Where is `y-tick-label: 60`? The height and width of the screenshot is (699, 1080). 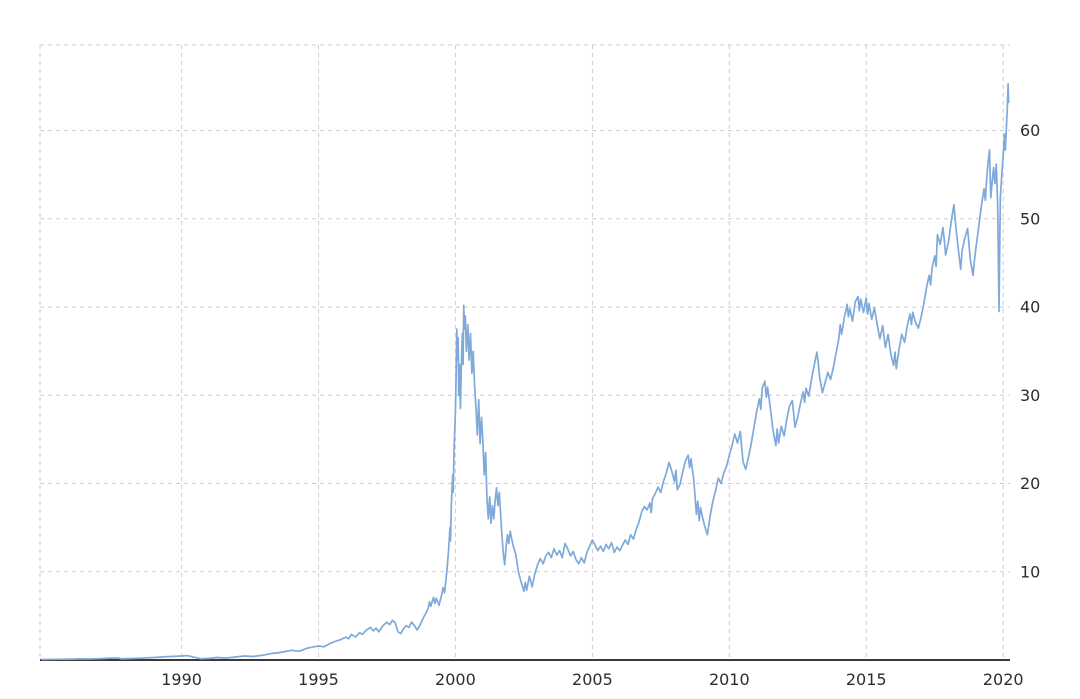
y-tick-label: 60 is located at coordinates (1030, 130).